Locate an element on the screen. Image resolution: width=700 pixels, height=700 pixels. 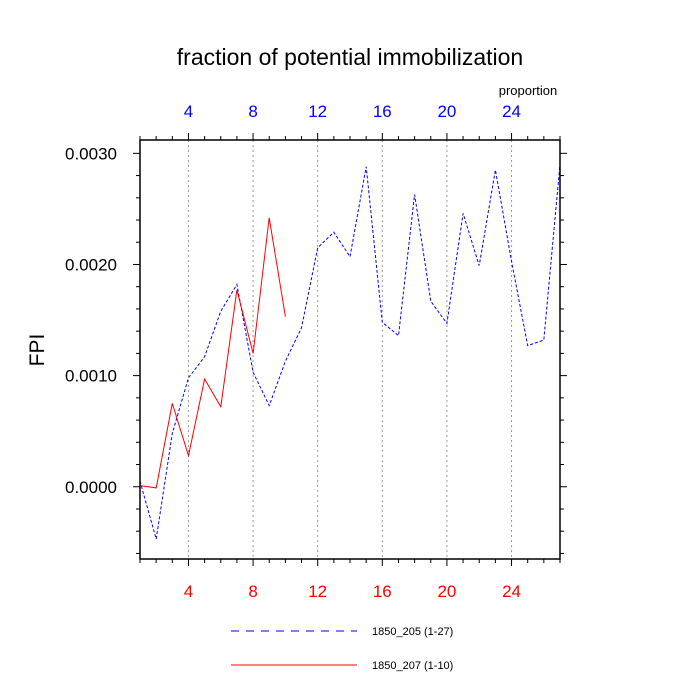
y-axis-label: FPI is located at coordinates (37, 350).